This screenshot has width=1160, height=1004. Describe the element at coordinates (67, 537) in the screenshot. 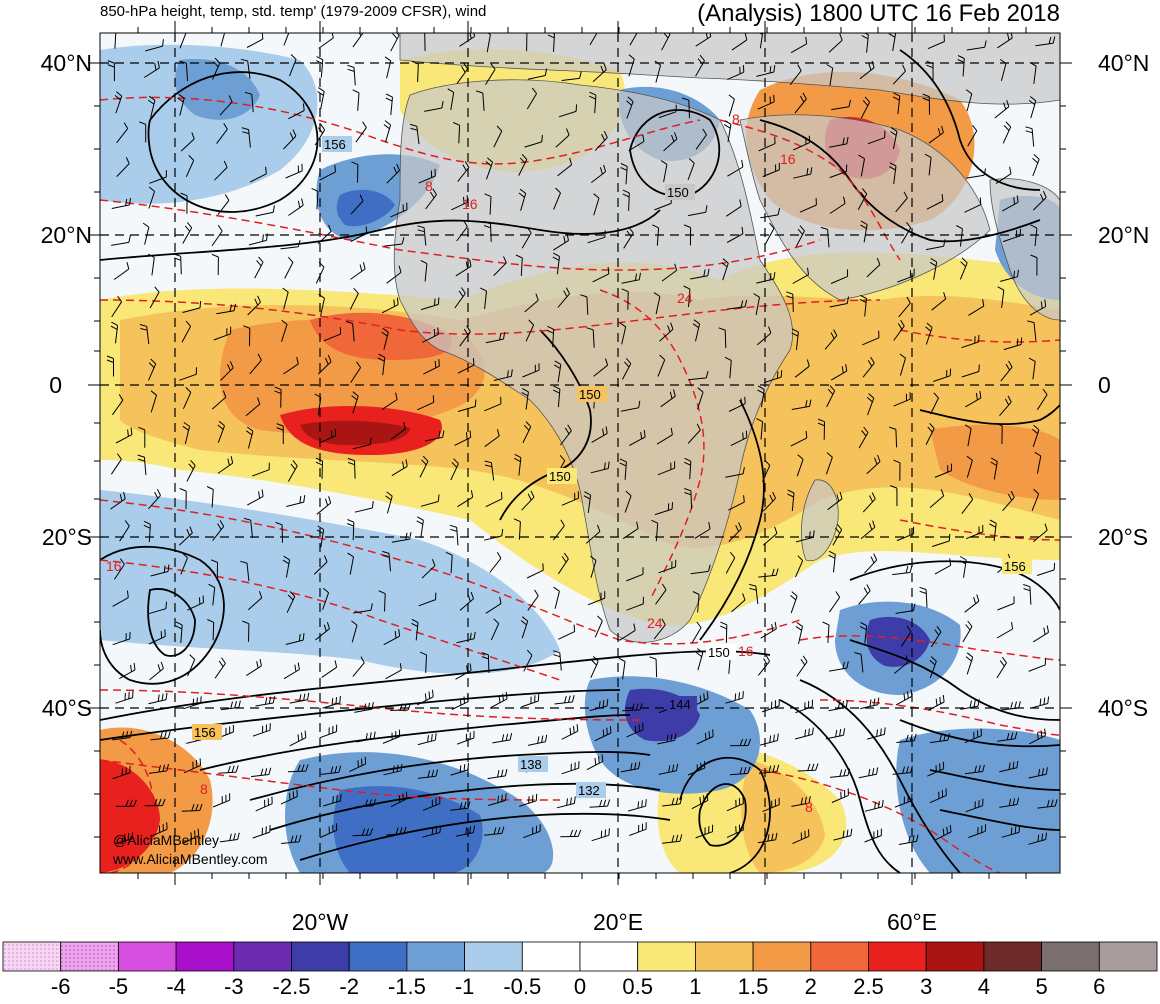

I see `lat-label-left: 20°S` at that location.